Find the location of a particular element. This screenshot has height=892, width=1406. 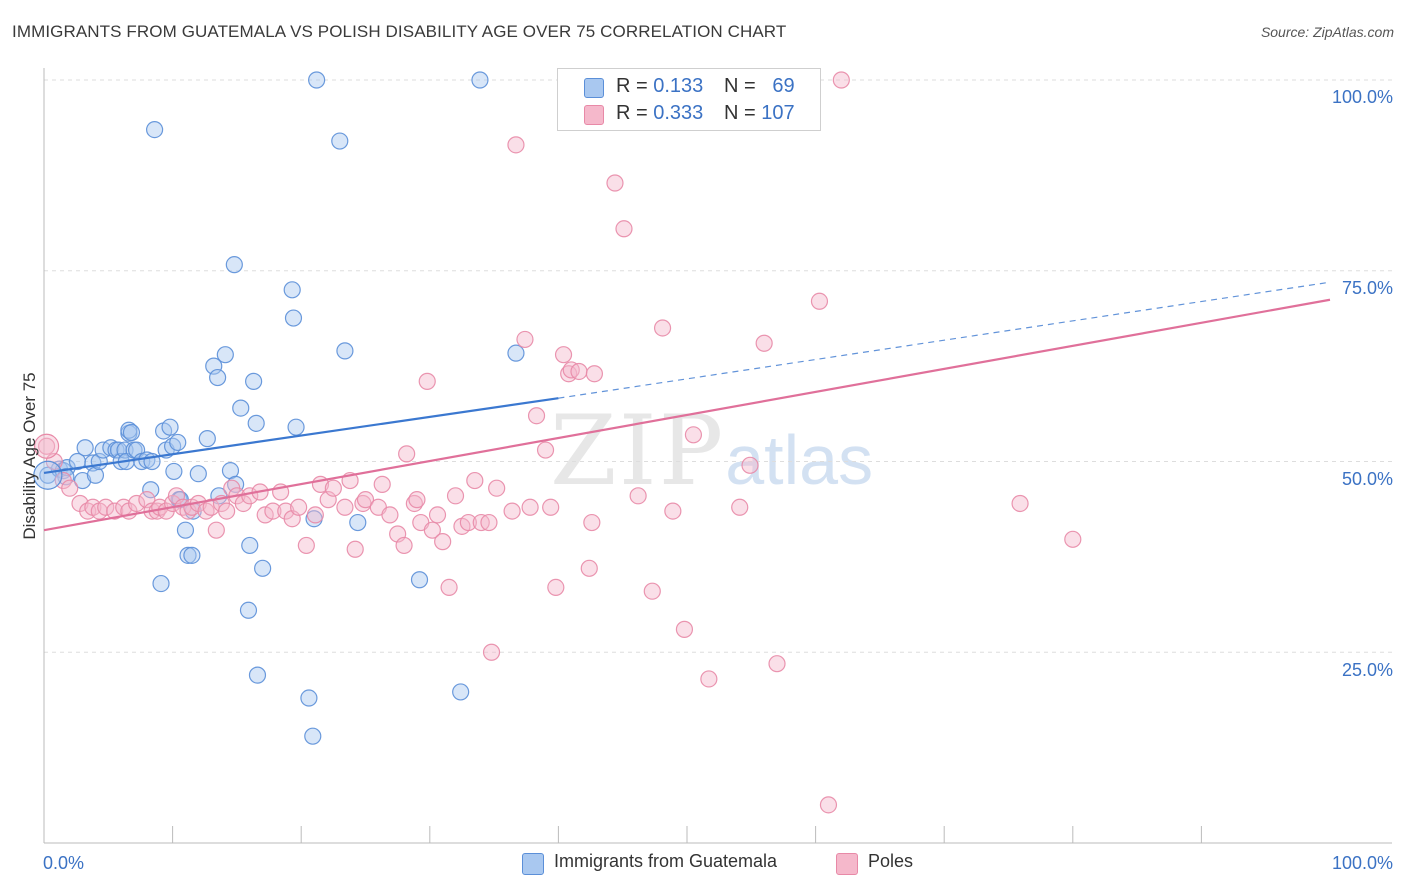

legend-item-guatemala: Immigrants from Guatemala is located at coordinates (672, 864).